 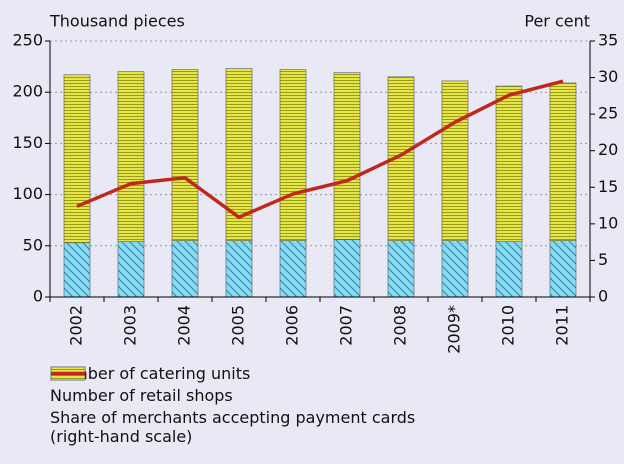 I want to click on y2-tick-label: 5, so click(x=603, y=259).